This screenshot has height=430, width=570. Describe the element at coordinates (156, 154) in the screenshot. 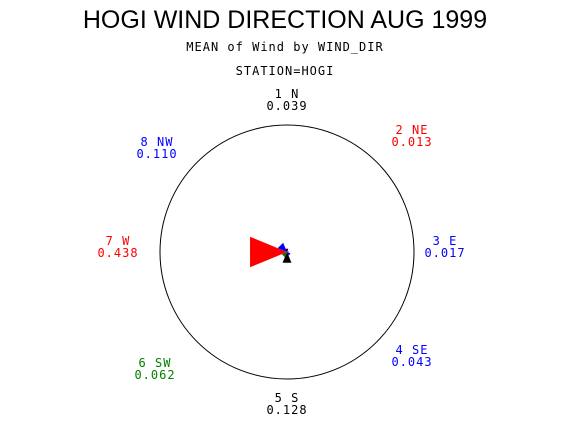

I see `direction-value: 0.110` at that location.